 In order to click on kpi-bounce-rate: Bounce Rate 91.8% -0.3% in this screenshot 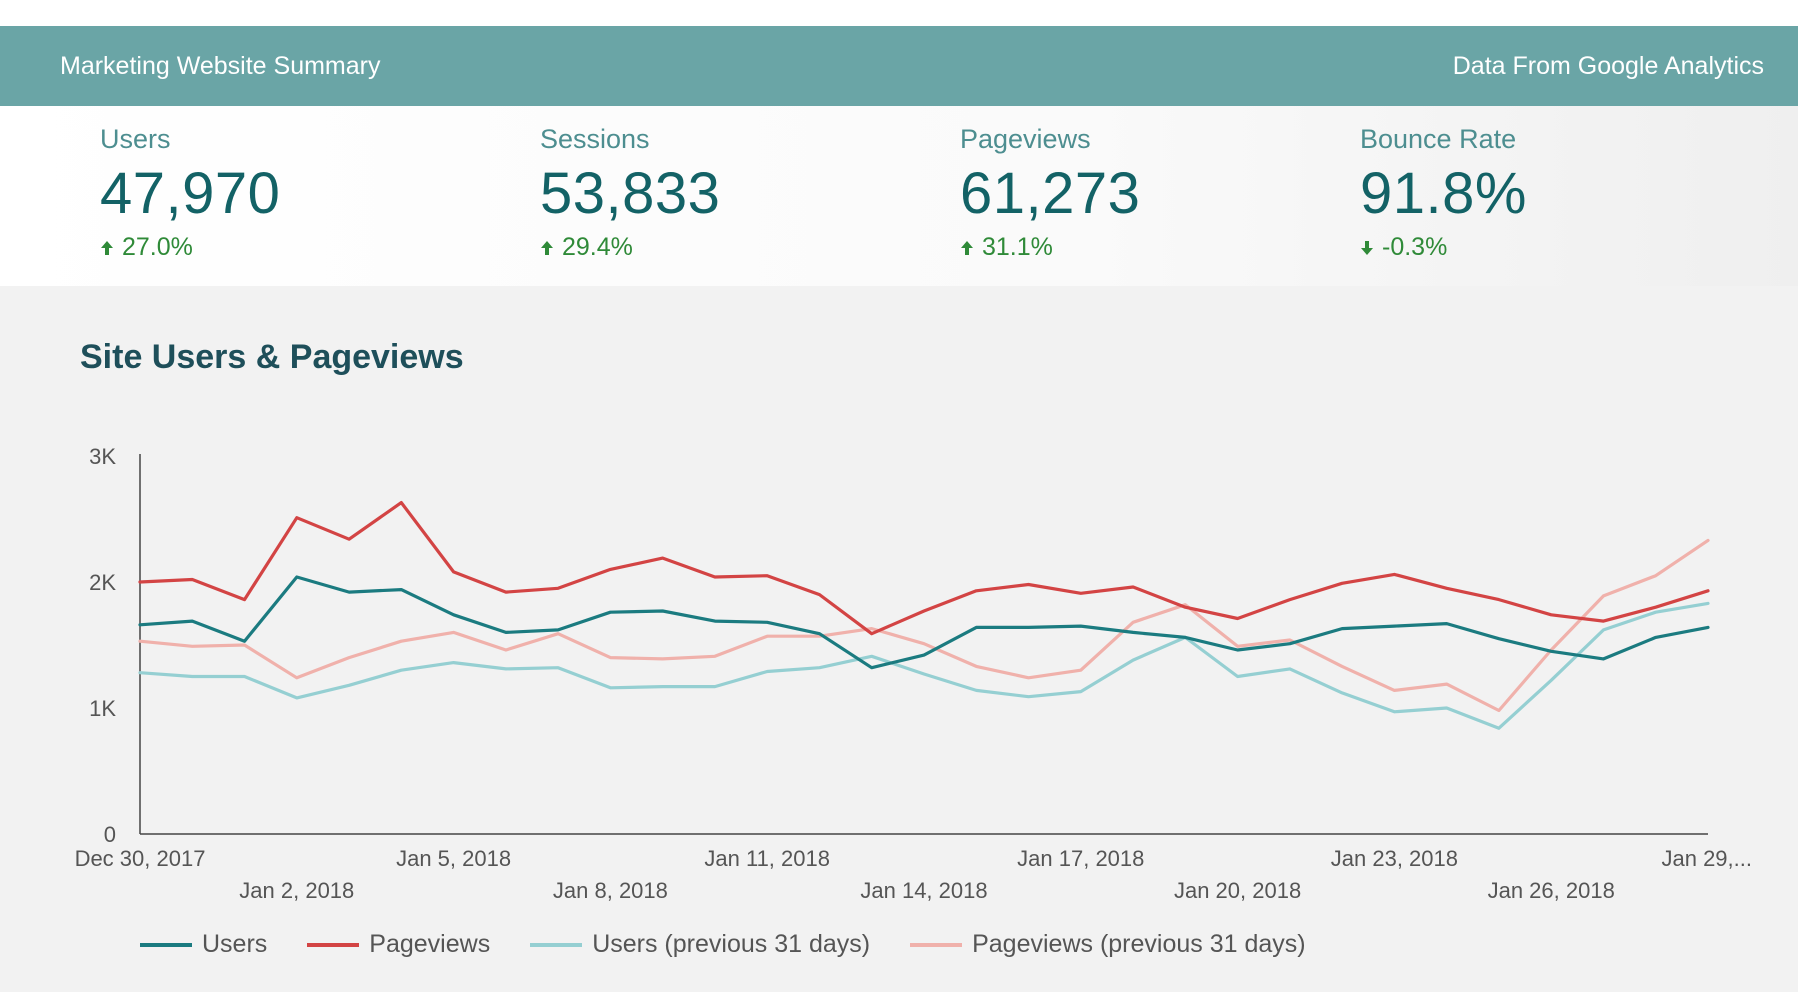, I will do `click(1443, 193)`.